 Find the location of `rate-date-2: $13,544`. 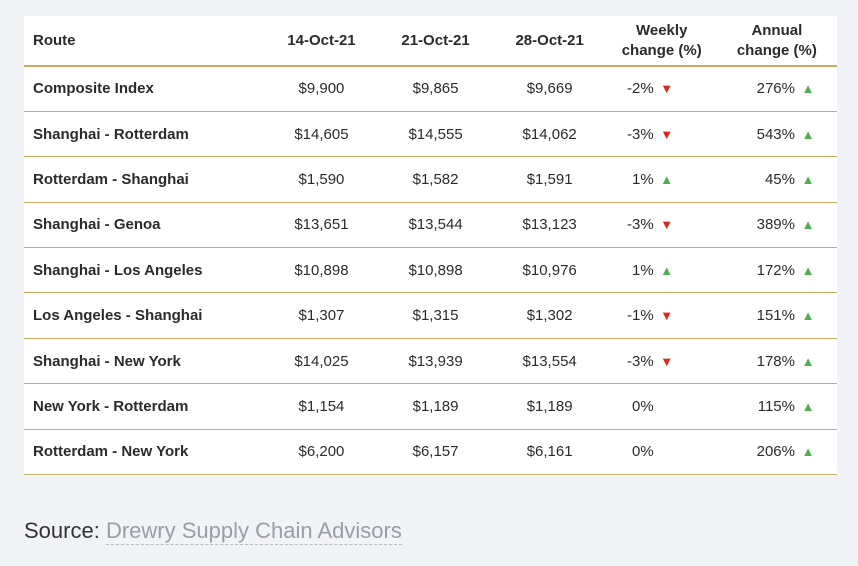

rate-date-2: $13,544 is located at coordinates (435, 225).